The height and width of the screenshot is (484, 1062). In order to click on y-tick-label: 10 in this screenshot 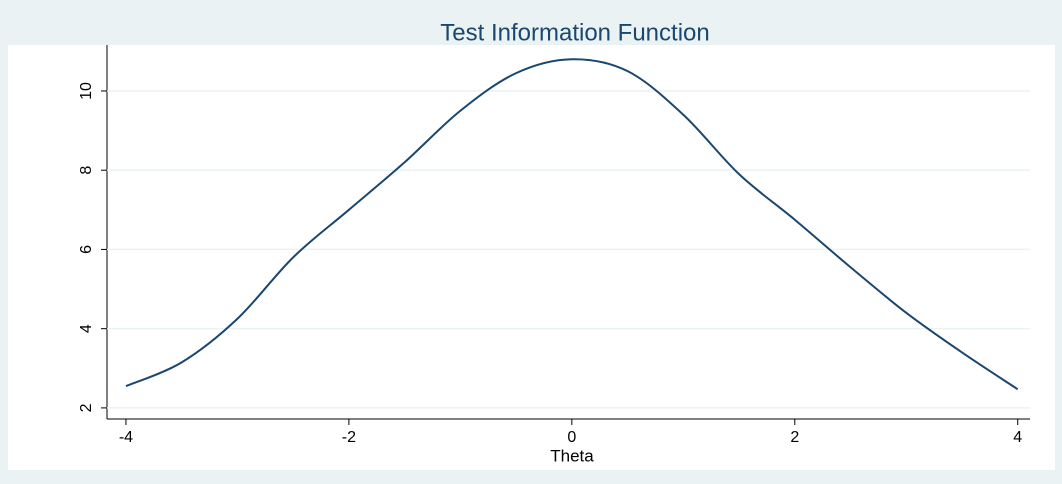, I will do `click(86, 91)`.